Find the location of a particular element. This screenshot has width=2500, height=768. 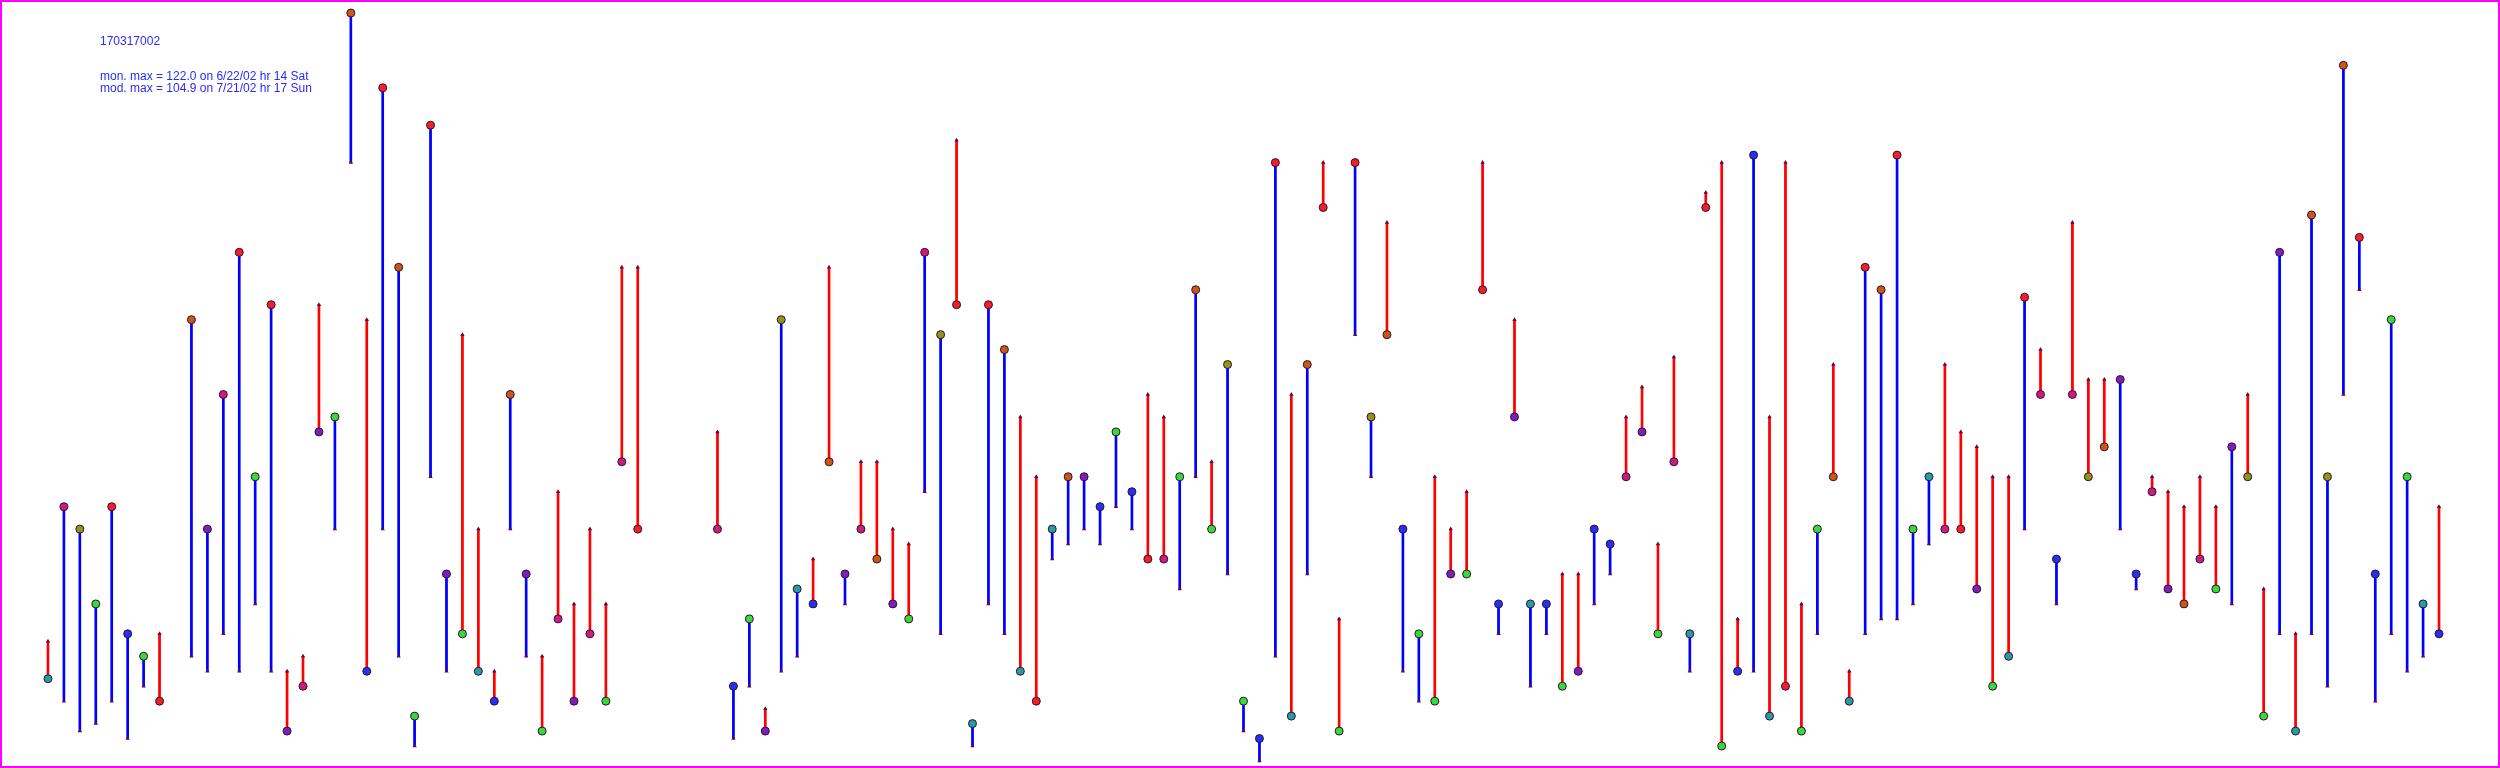

annotation: mod. max = 104.9 on 7/21/02 hr 17 Sun is located at coordinates (206, 88).